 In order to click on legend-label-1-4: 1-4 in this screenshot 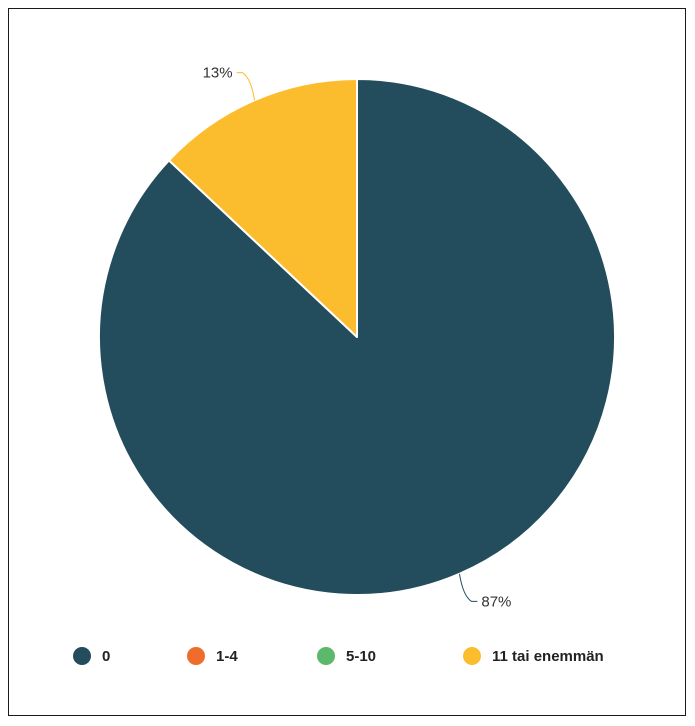, I will do `click(227, 656)`.